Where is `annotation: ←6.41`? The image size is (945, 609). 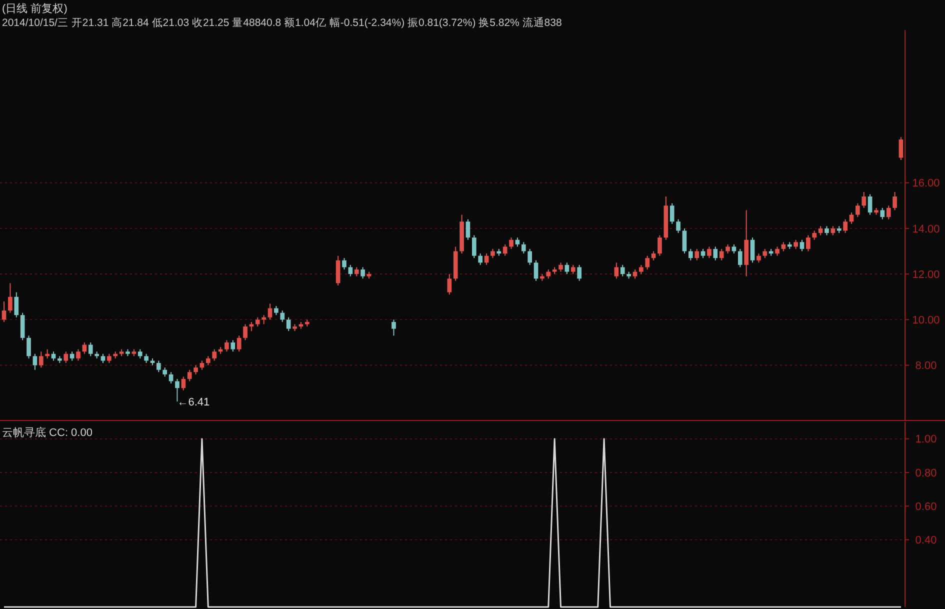 annotation: ←6.41 is located at coordinates (193, 402).